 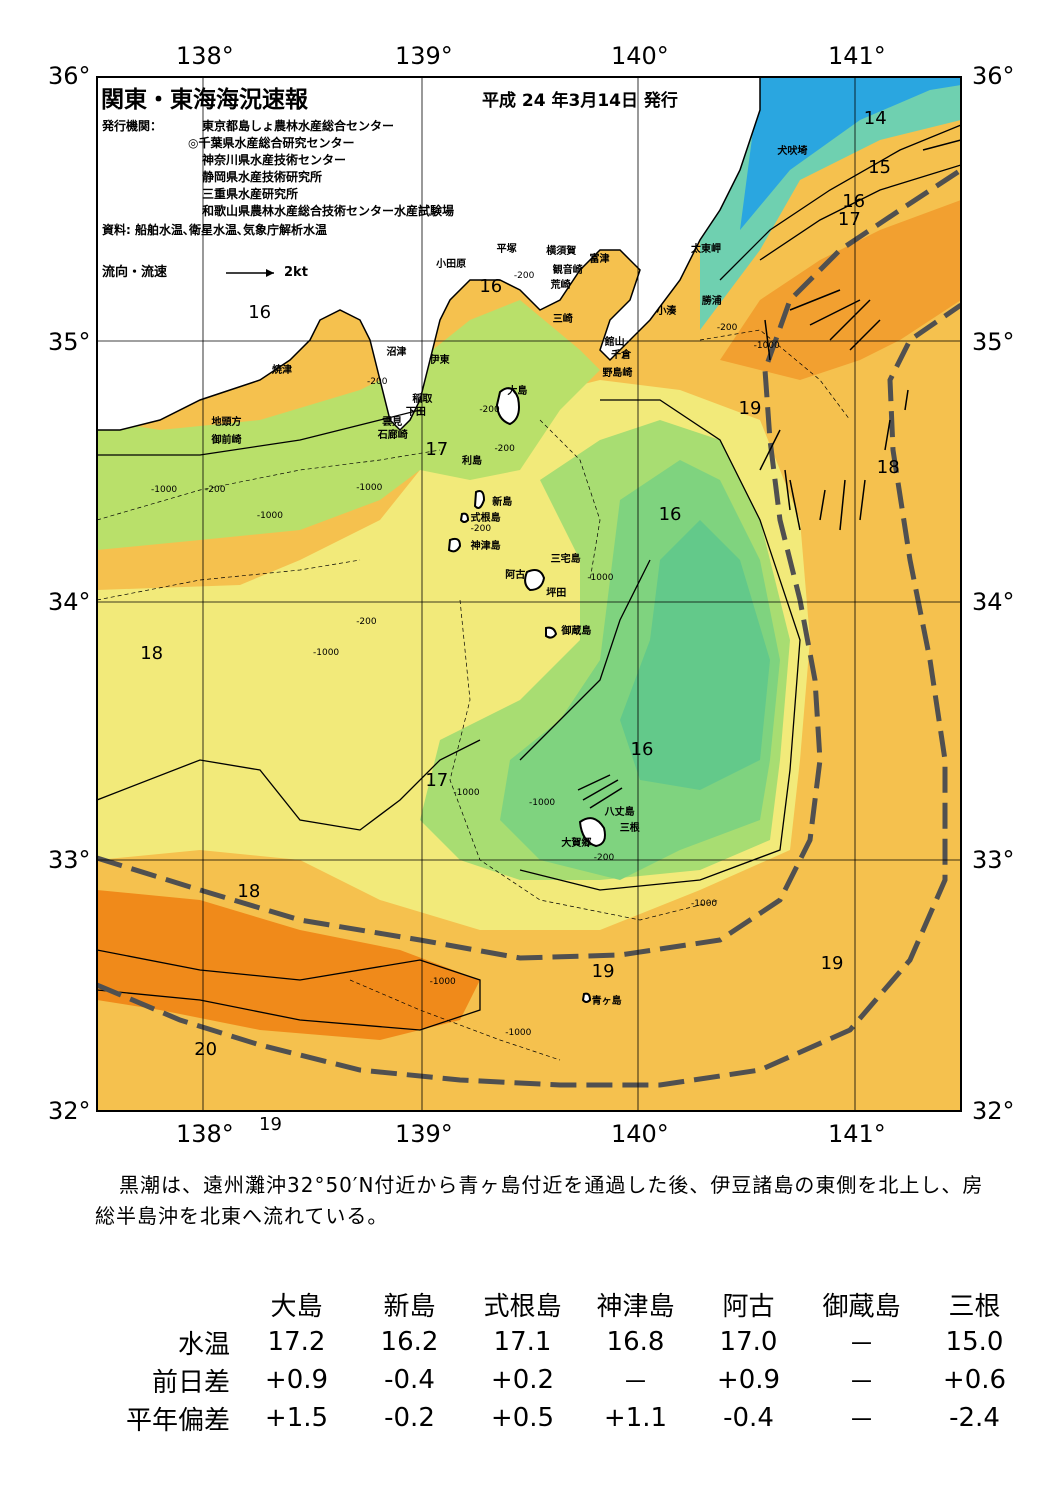 What do you see at coordinates (328, 211) in the screenshot?
I see `publisher-item: 和歌山県農林水産総合技術センター水産試験場` at bounding box center [328, 211].